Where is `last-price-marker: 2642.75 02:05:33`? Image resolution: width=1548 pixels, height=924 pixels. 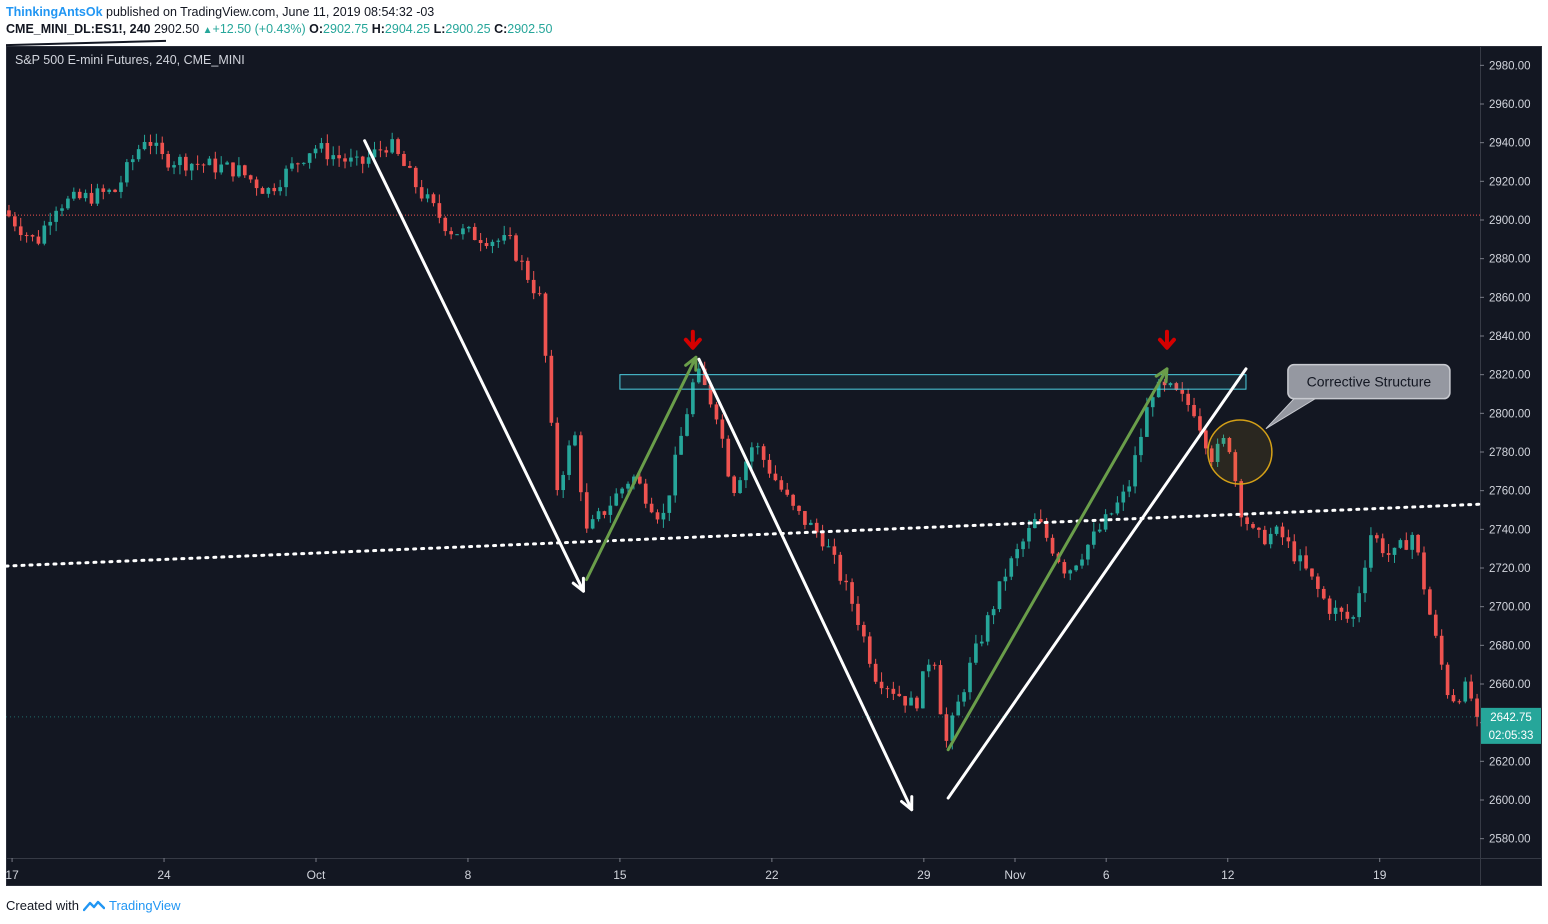
last-price-marker: 2642.75 02:05:33 is located at coordinates (773, 725).